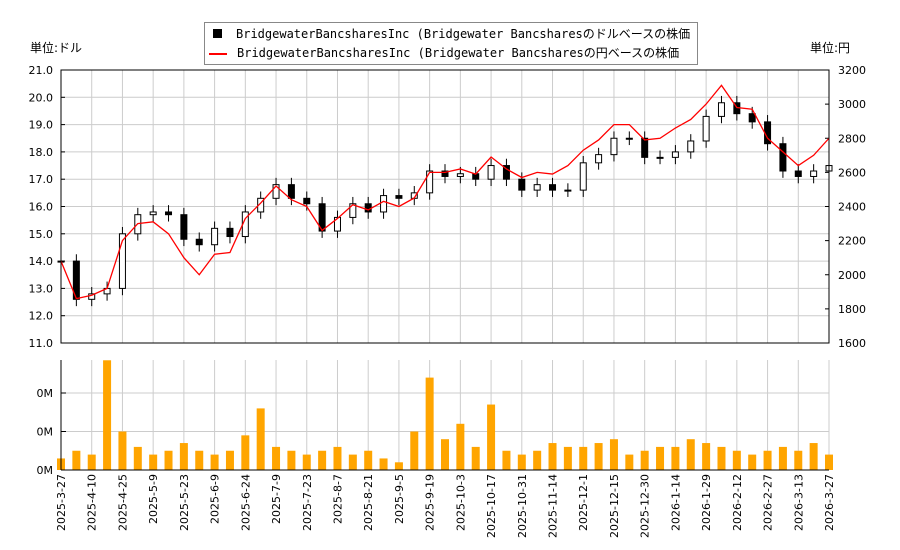 The image size is (900, 550). What do you see at coordinates (41, 234) in the screenshot?
I see `left-tick-label: 15.0` at bounding box center [41, 234].